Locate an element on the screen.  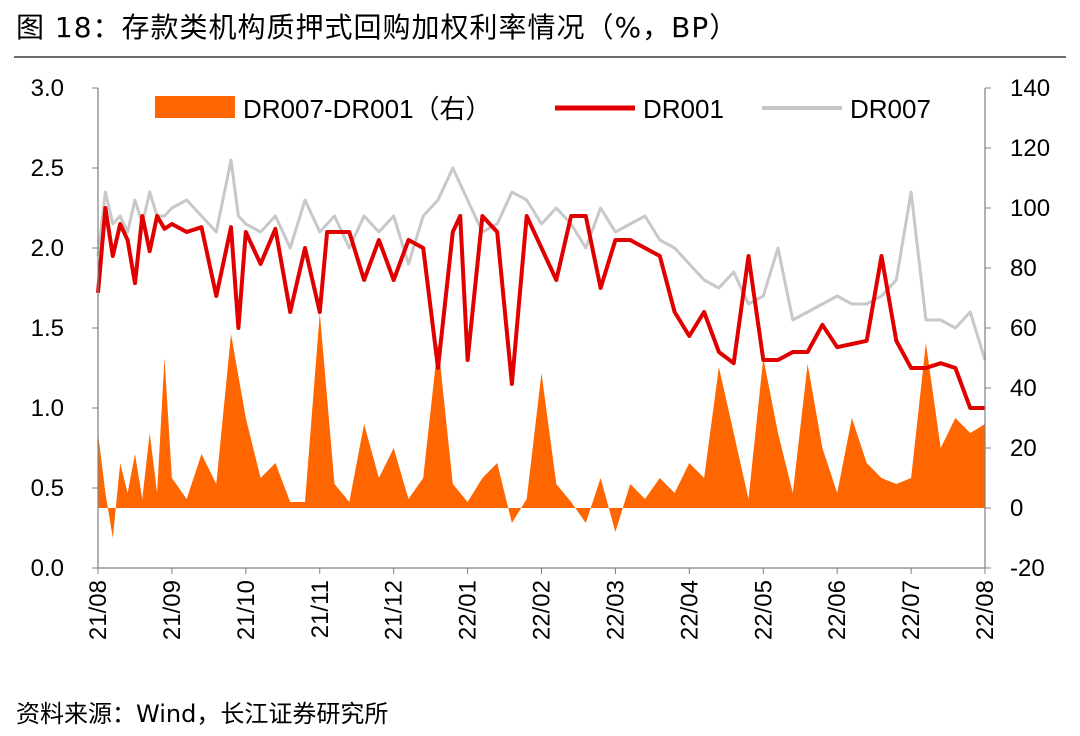
right-y-tick-label: 60 is located at coordinates (1023, 328).